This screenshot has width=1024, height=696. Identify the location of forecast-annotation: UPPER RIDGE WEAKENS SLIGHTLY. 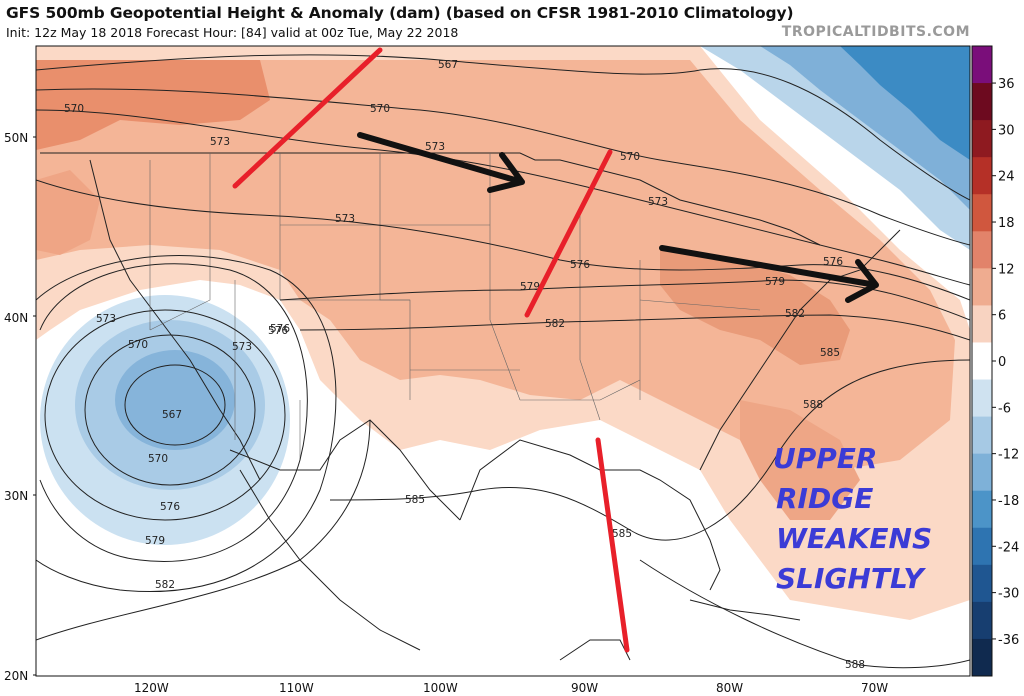
(852, 518).